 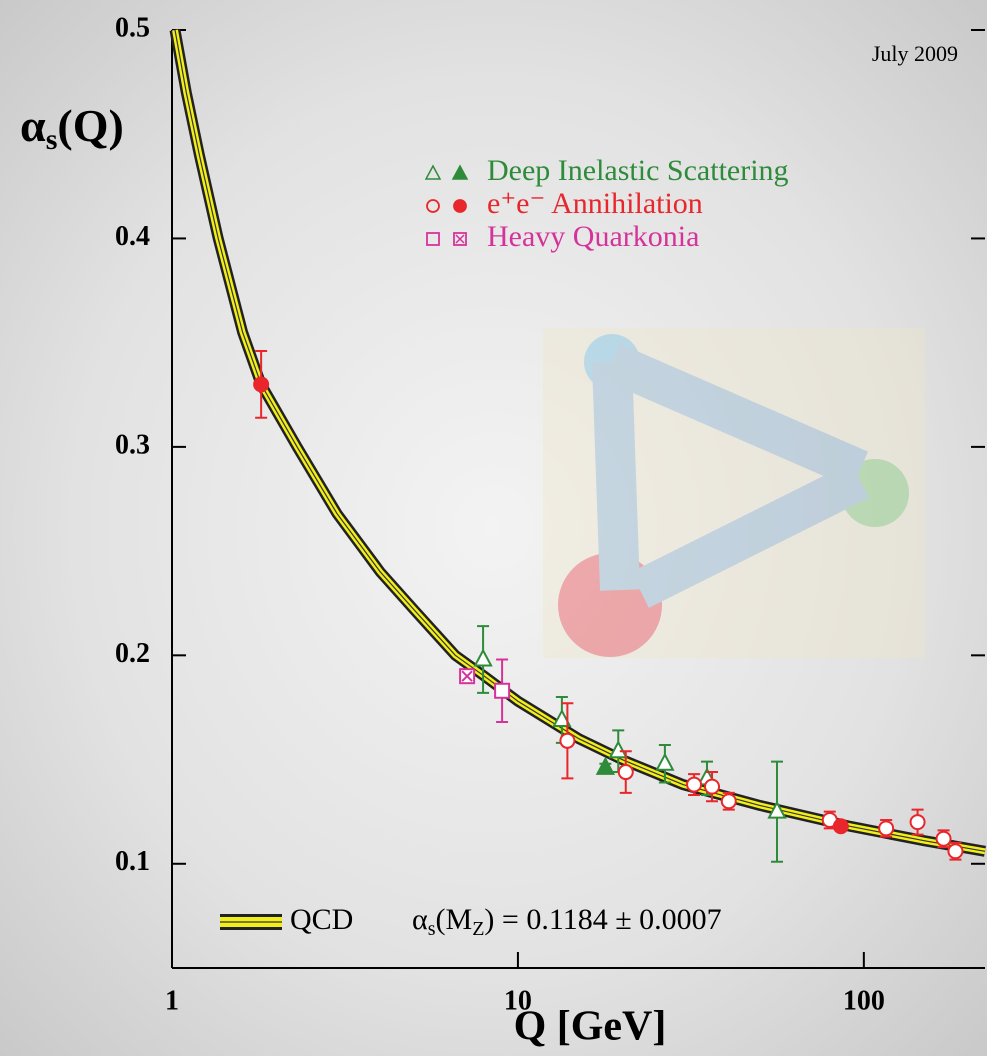 What do you see at coordinates (52, 139) in the screenshot?
I see `y-label-part: s` at bounding box center [52, 139].